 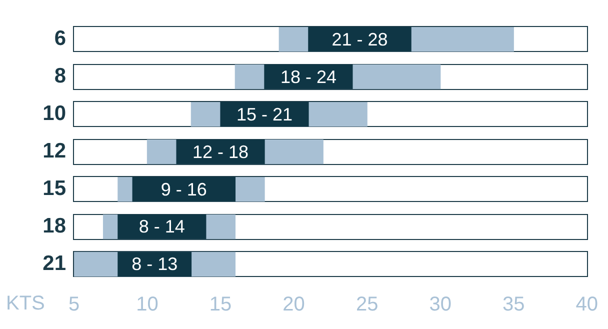 I want to click on y-tick-label: 12, so click(x=54, y=151).